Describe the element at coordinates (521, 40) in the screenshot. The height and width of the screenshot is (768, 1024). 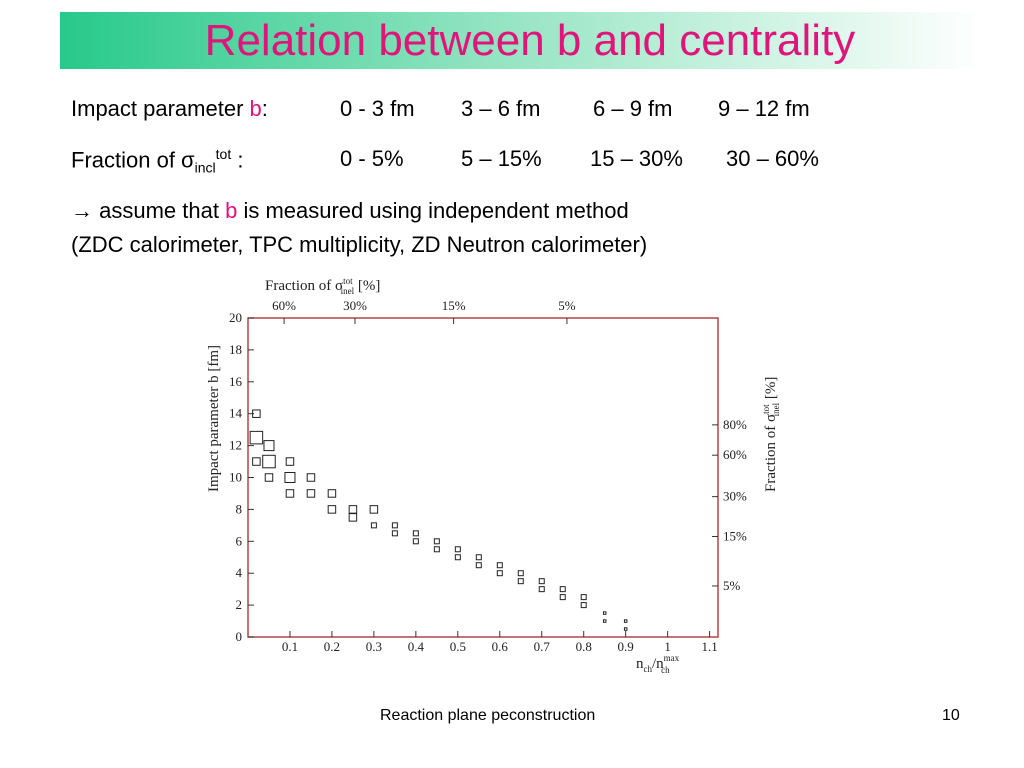
I see `title-banner` at that location.